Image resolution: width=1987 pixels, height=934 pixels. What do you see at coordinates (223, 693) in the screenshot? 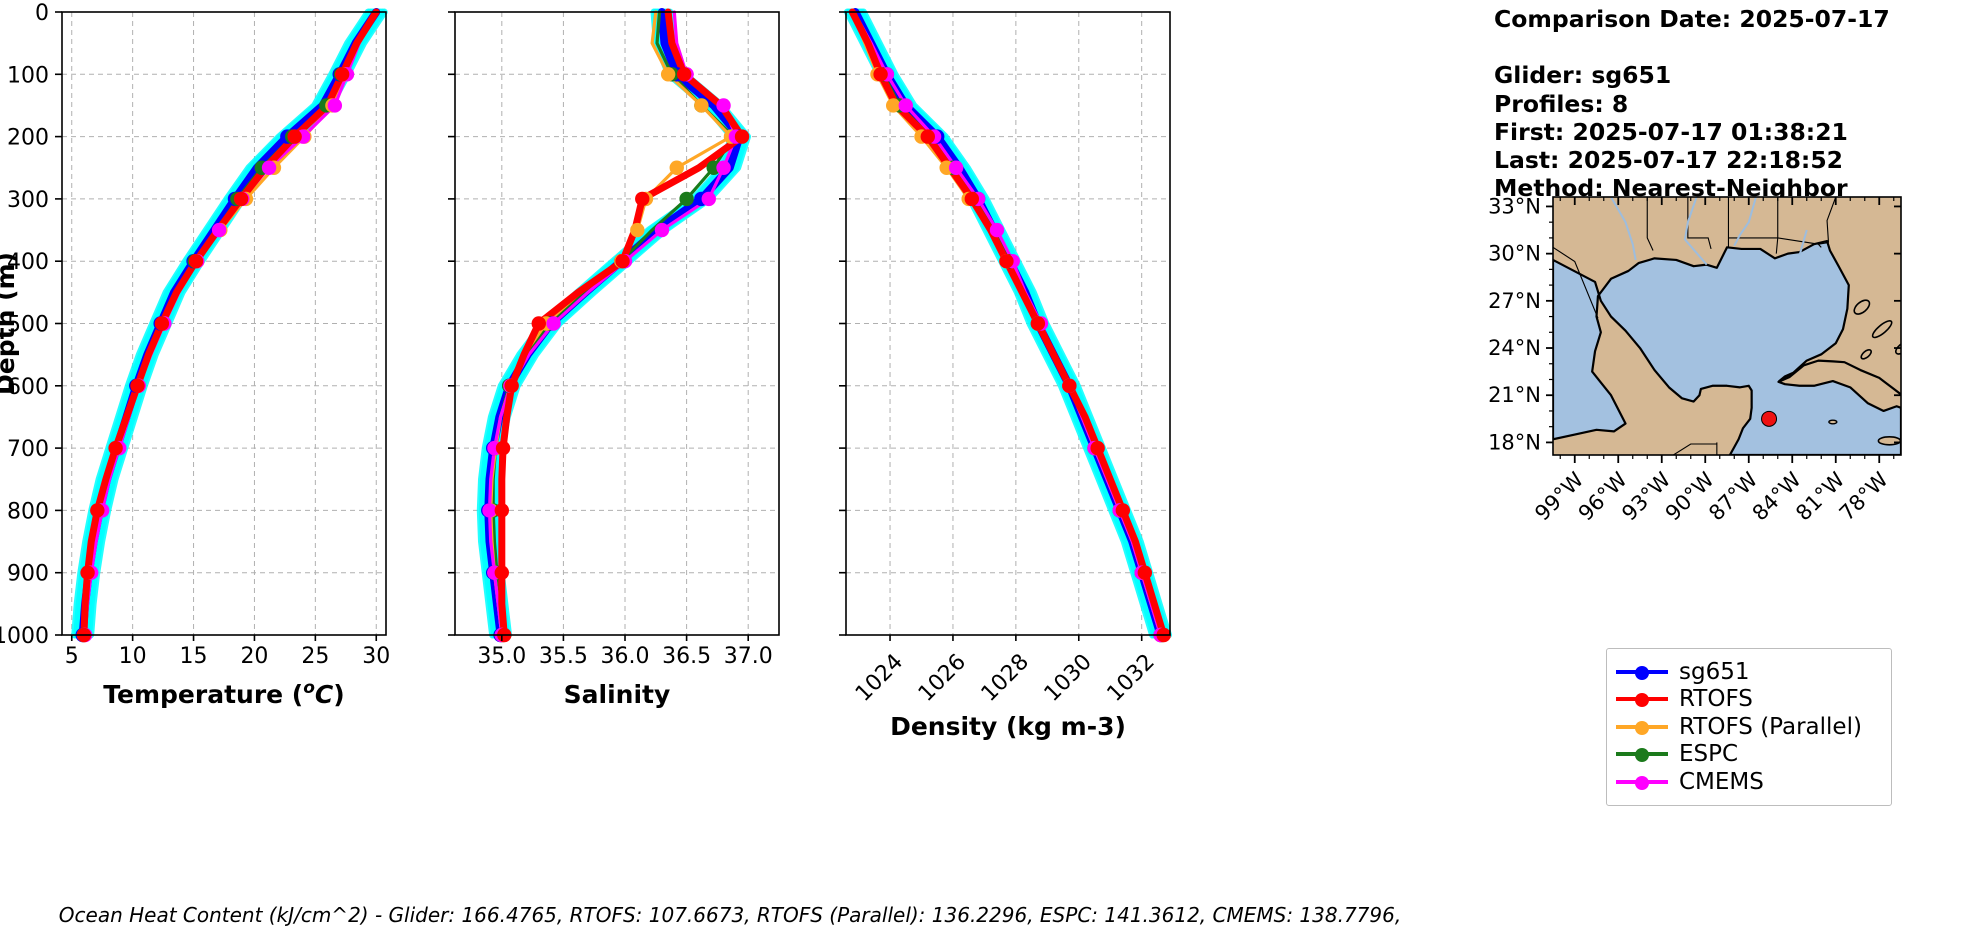
I see `x-axis-title: Temperature (oC)` at bounding box center [223, 693].